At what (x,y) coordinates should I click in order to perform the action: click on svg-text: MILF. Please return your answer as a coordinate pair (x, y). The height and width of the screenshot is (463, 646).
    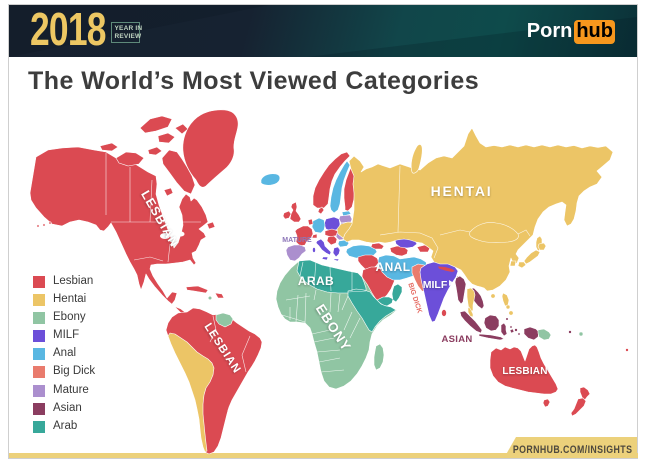
    Looking at the image, I should click on (435, 285).